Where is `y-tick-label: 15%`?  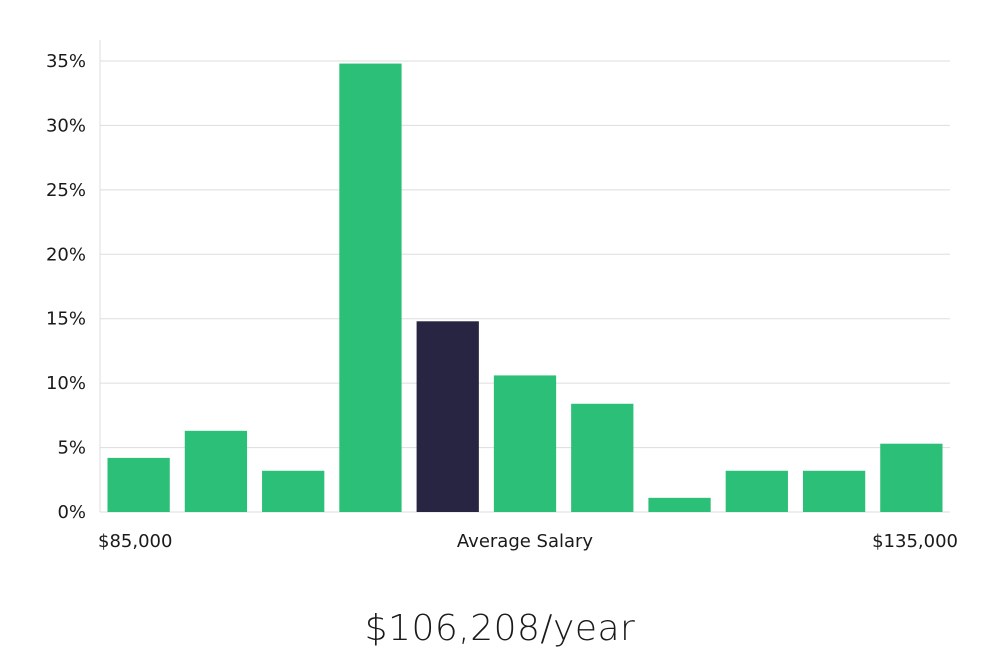 y-tick-label: 15% is located at coordinates (66, 319).